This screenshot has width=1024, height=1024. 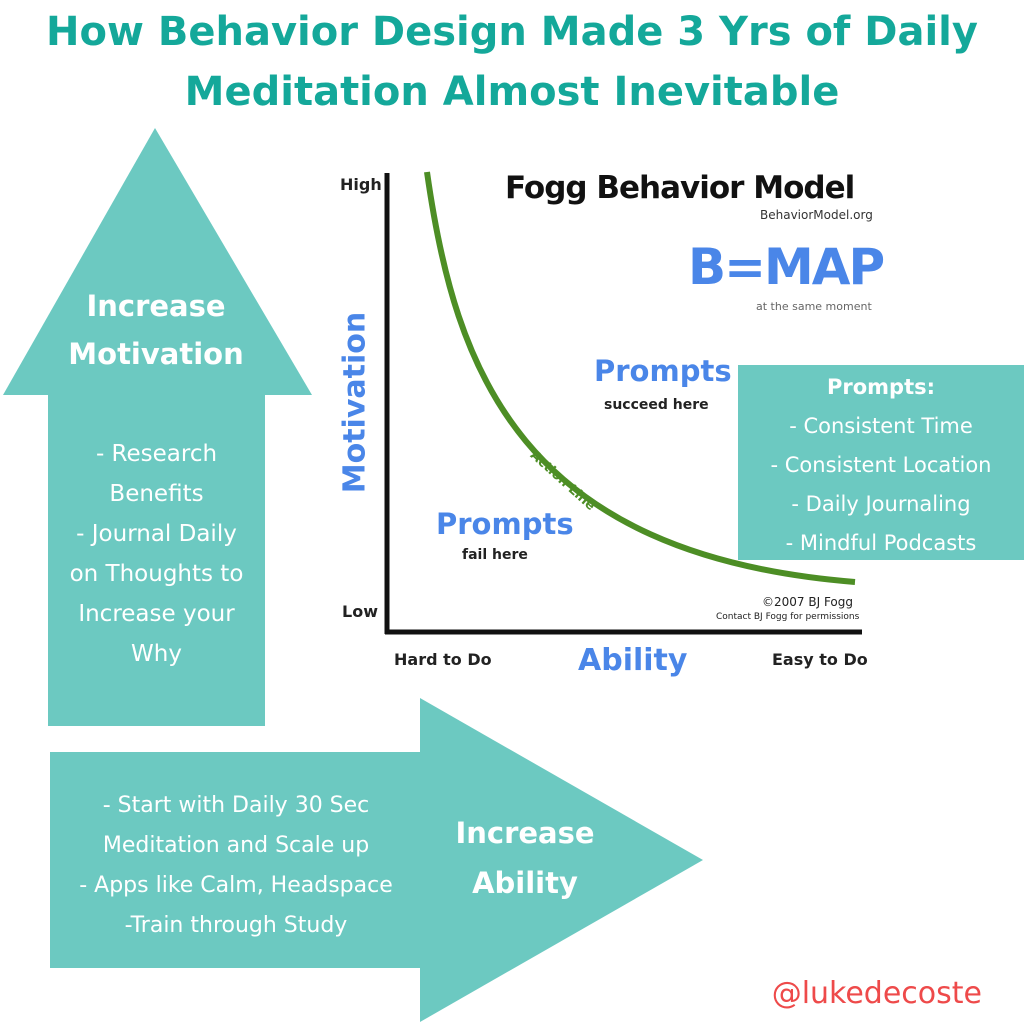 What do you see at coordinates (361, 184) in the screenshot?
I see `y-high-label: High` at bounding box center [361, 184].